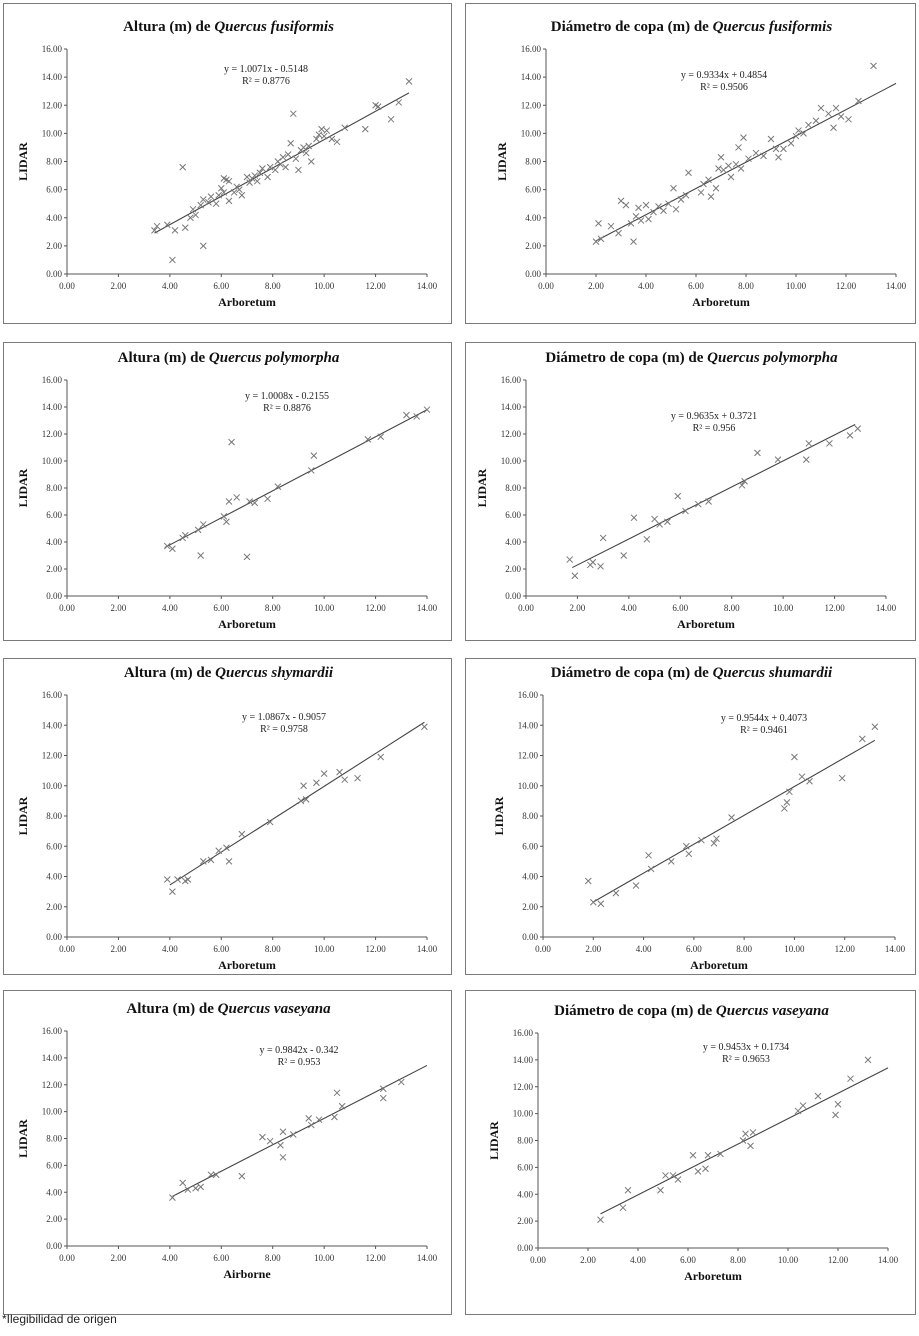  I want to click on x-tick-label: 14.00, so click(427, 608).